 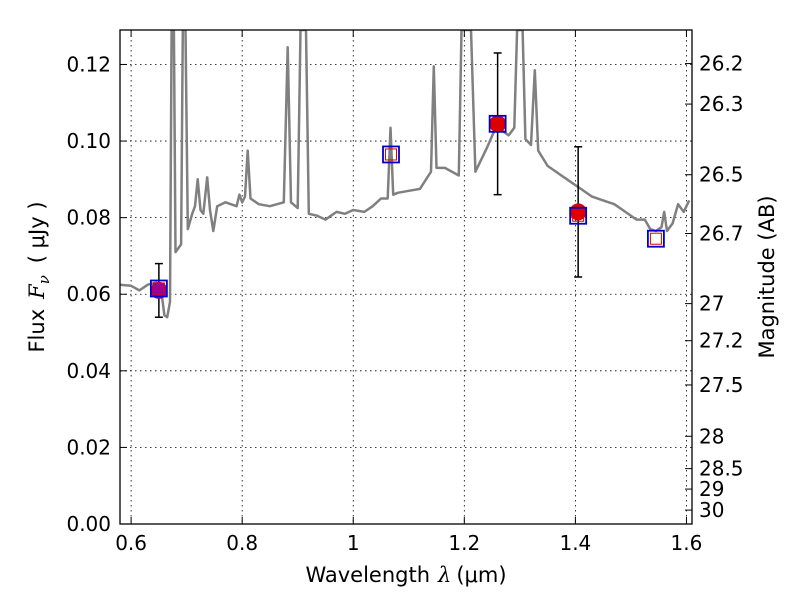 What do you see at coordinates (721, 175) in the screenshot?
I see `right-tick-label: 26.5` at bounding box center [721, 175].